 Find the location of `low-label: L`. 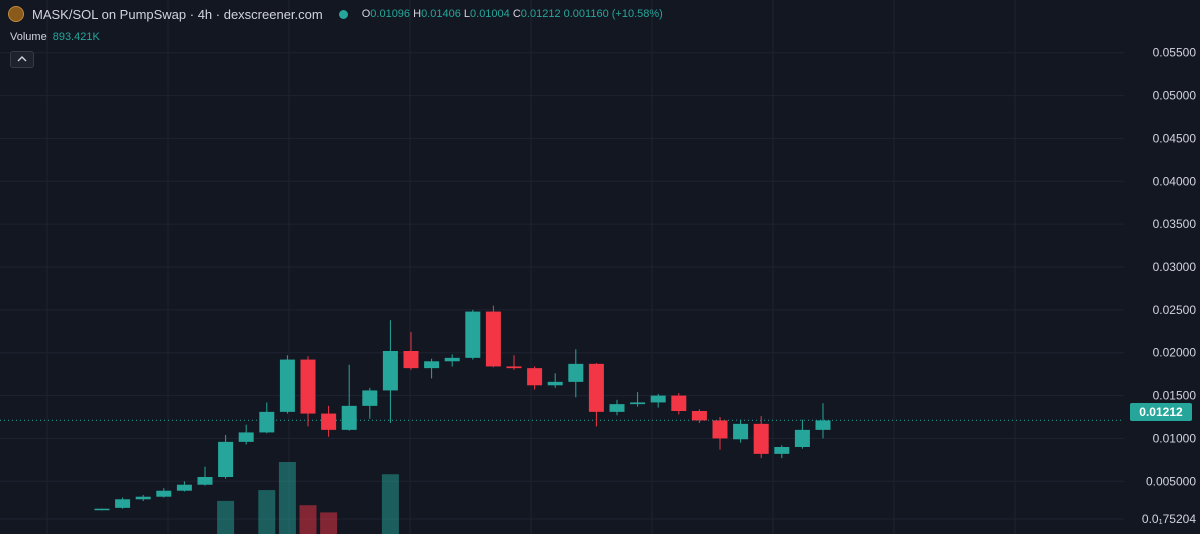

low-label: L is located at coordinates (467, 14).